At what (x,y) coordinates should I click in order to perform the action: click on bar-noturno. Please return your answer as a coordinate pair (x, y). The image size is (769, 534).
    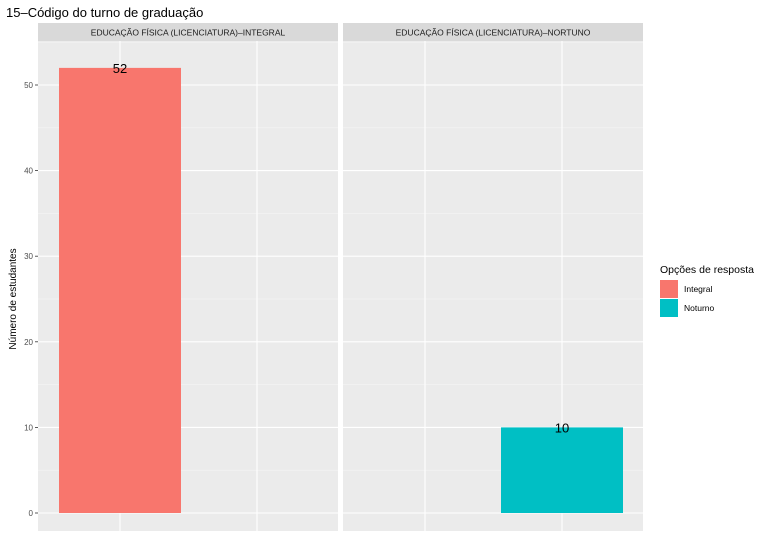
    Looking at the image, I should click on (562, 470).